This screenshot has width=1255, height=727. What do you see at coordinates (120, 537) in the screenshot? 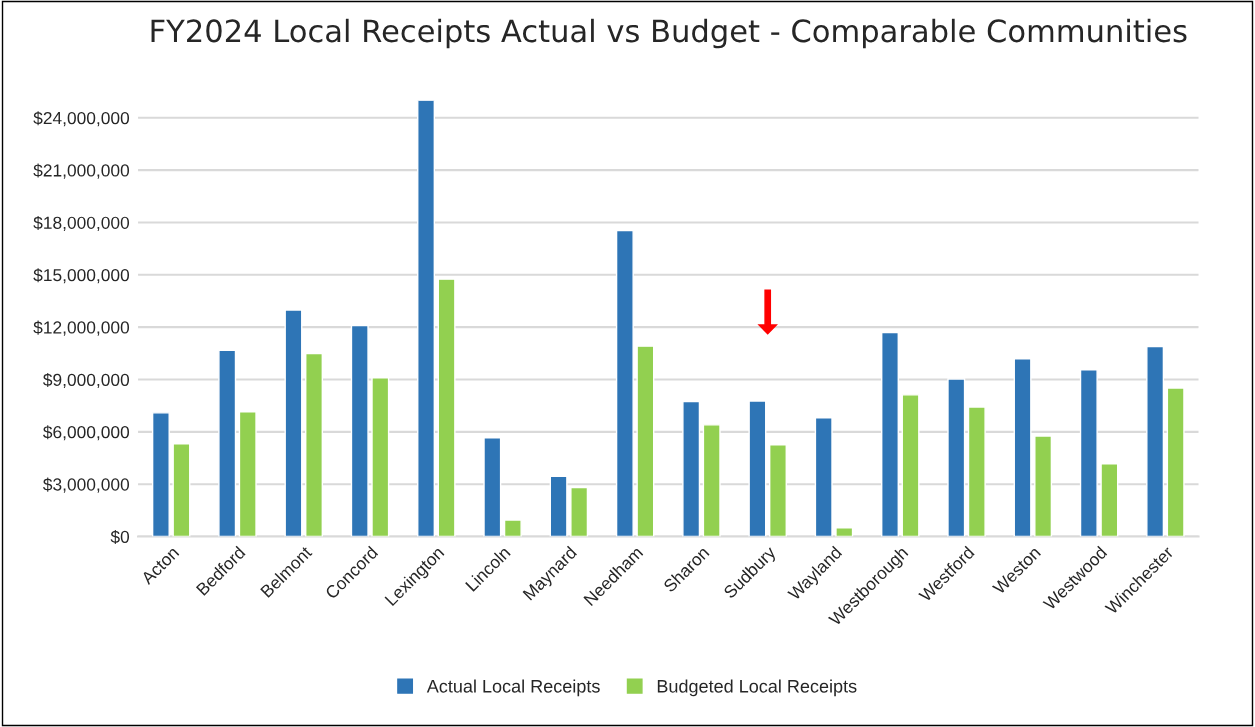
I see `y-tick-label: $0` at bounding box center [120, 537].